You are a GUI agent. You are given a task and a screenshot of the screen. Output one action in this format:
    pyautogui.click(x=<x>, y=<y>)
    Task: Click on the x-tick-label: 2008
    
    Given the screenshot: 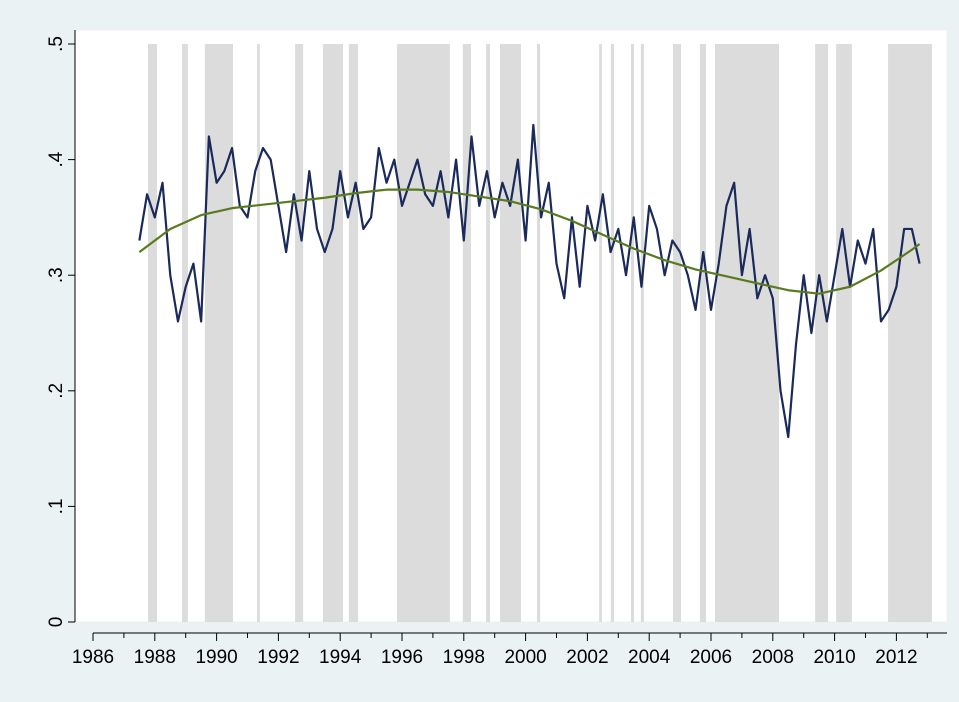 What is the action you would take?
    pyautogui.click(x=773, y=657)
    